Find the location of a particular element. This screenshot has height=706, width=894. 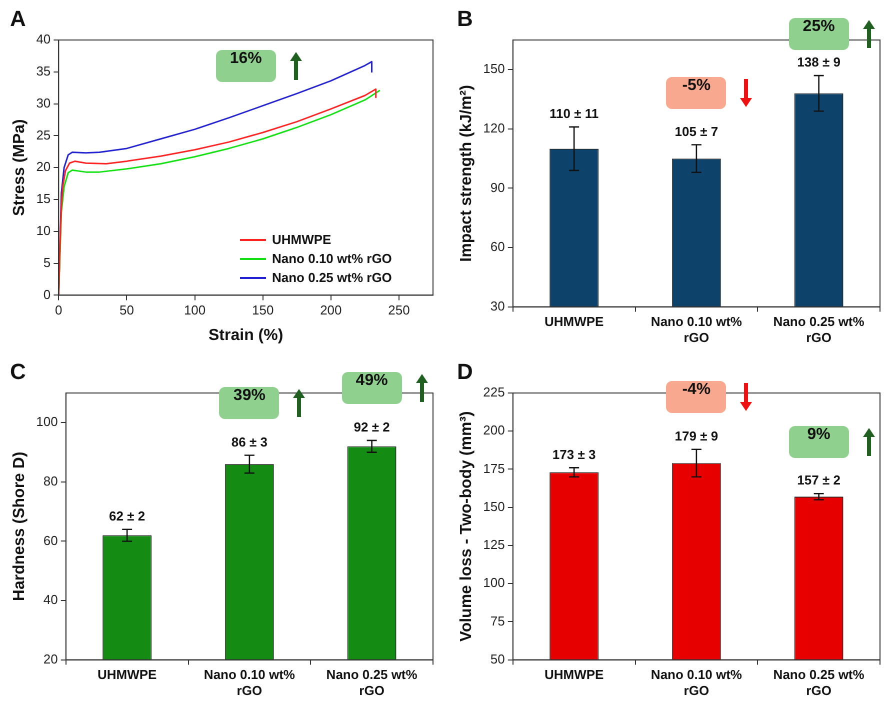

text: 25% is located at coordinates (818, 34).